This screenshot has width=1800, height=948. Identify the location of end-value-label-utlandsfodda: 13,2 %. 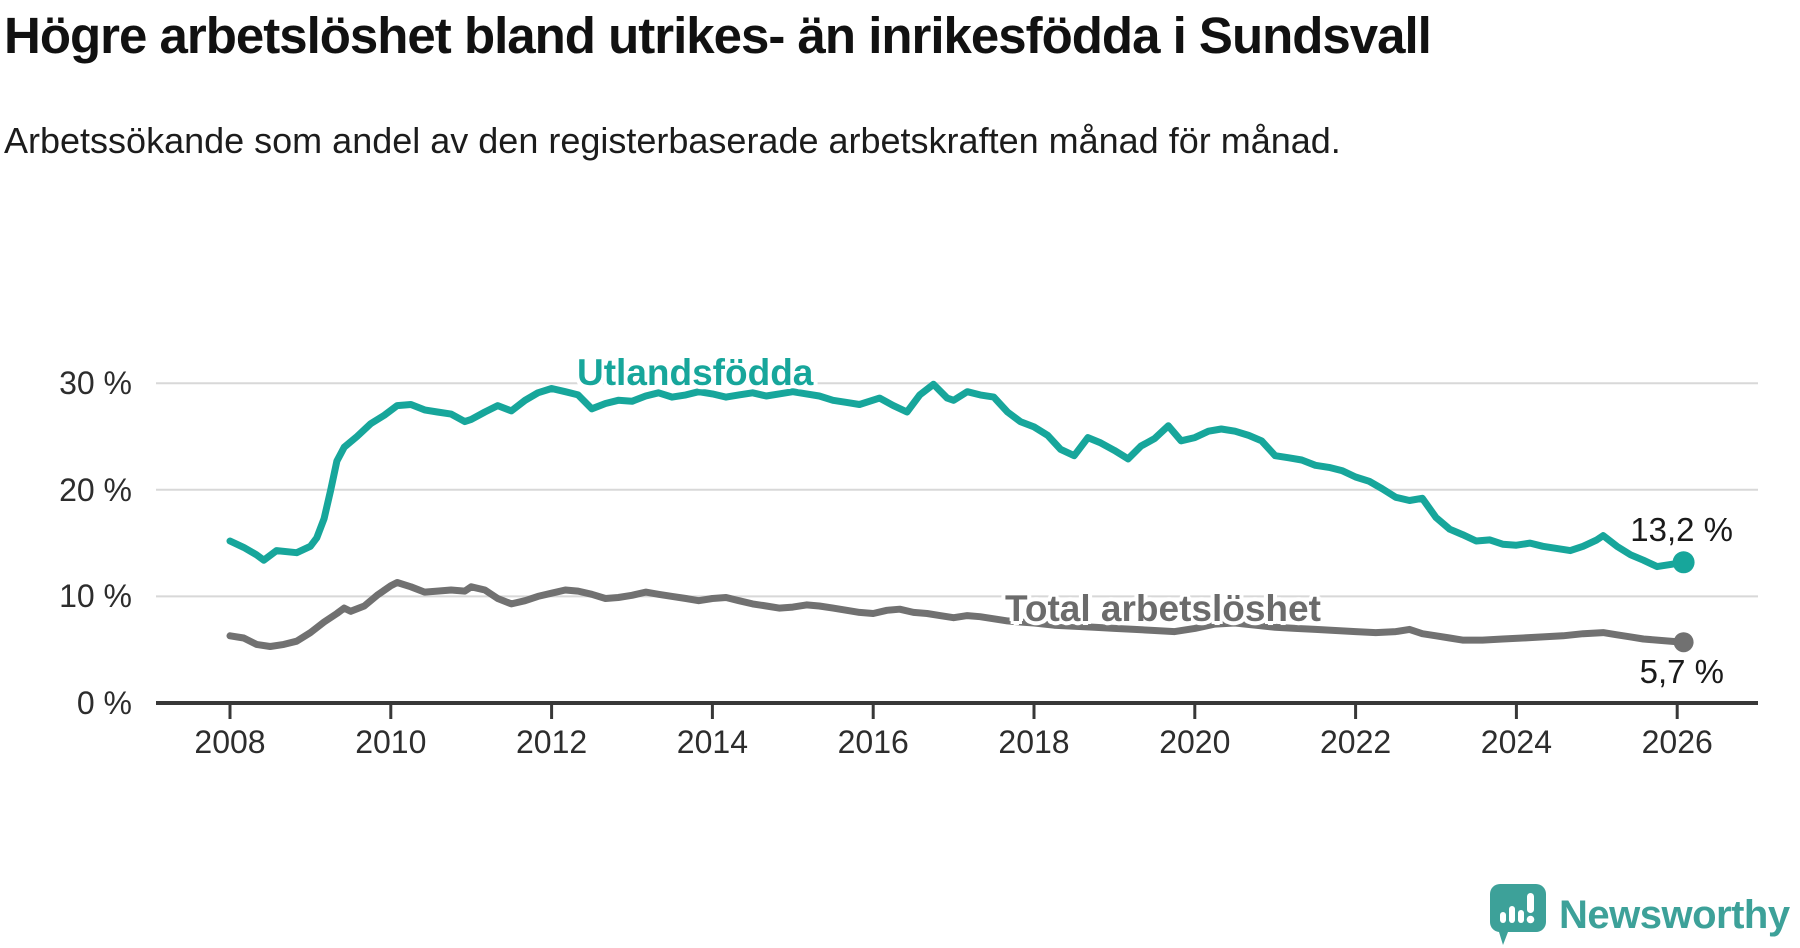
(1681, 529).